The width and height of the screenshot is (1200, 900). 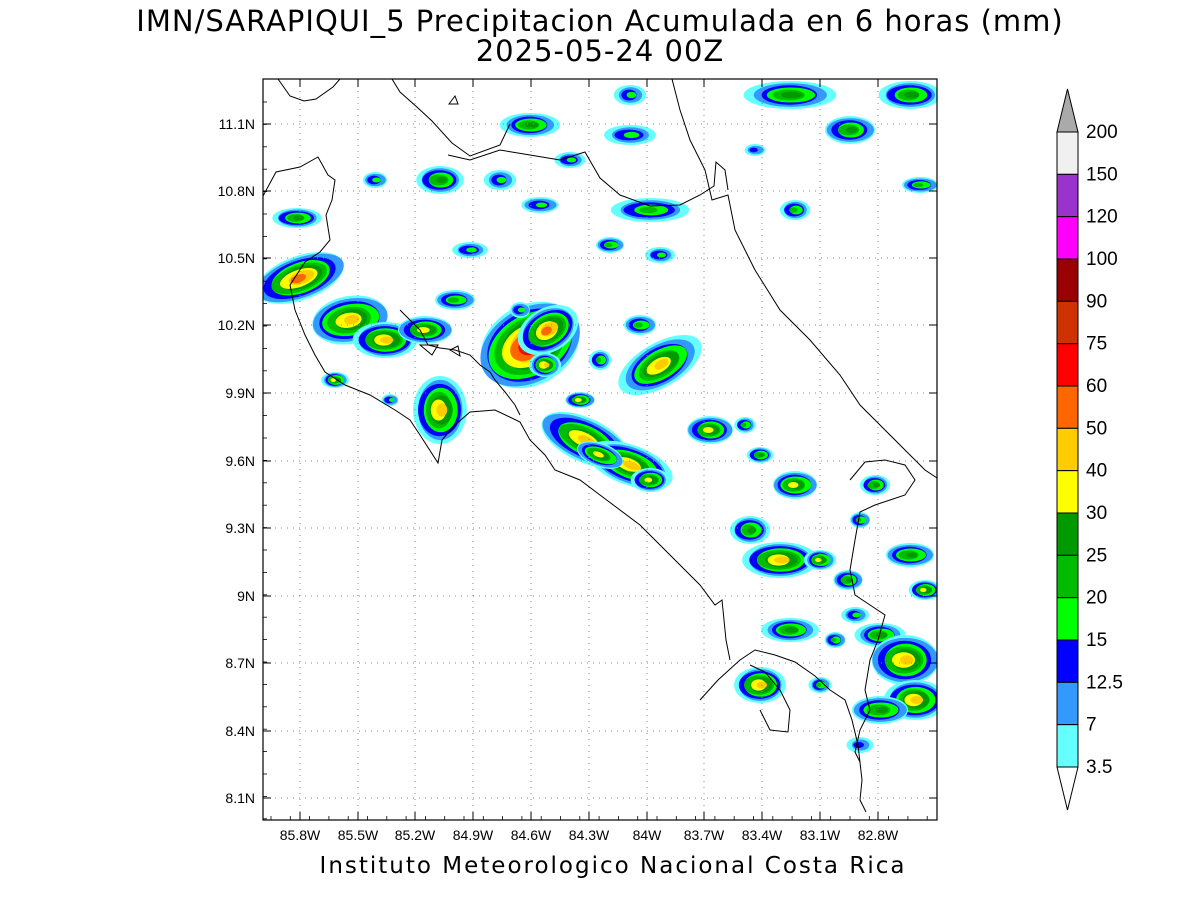 What do you see at coordinates (820, 835) in the screenshot?
I see `lon-tick-label: 83.1W` at bounding box center [820, 835].